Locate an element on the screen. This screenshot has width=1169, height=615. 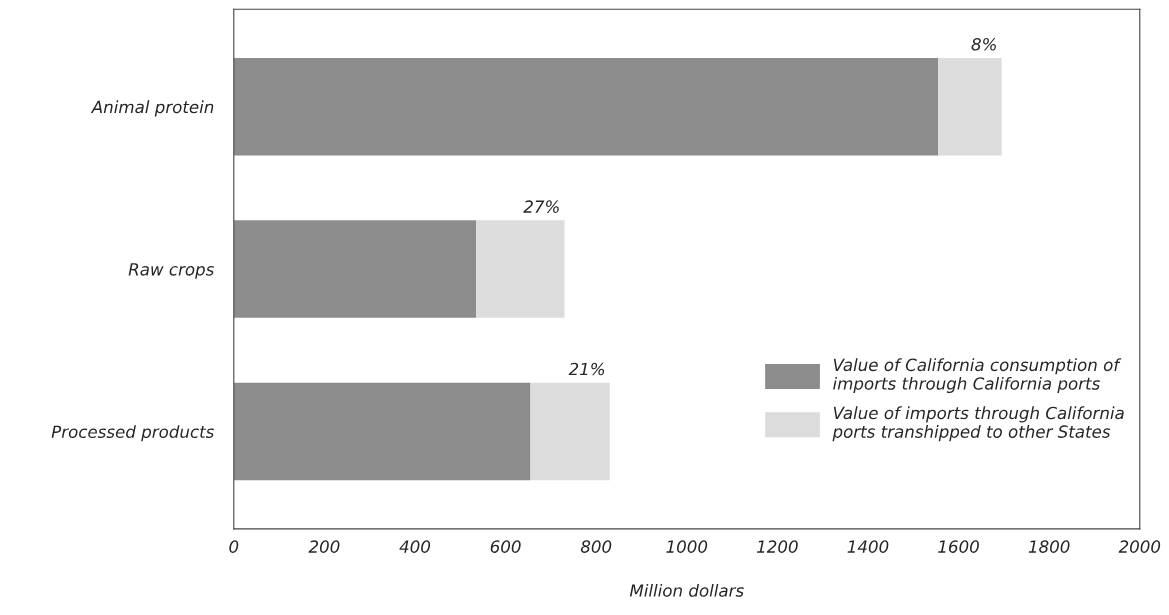
x-tick-label: 1800 is located at coordinates (1049, 546).